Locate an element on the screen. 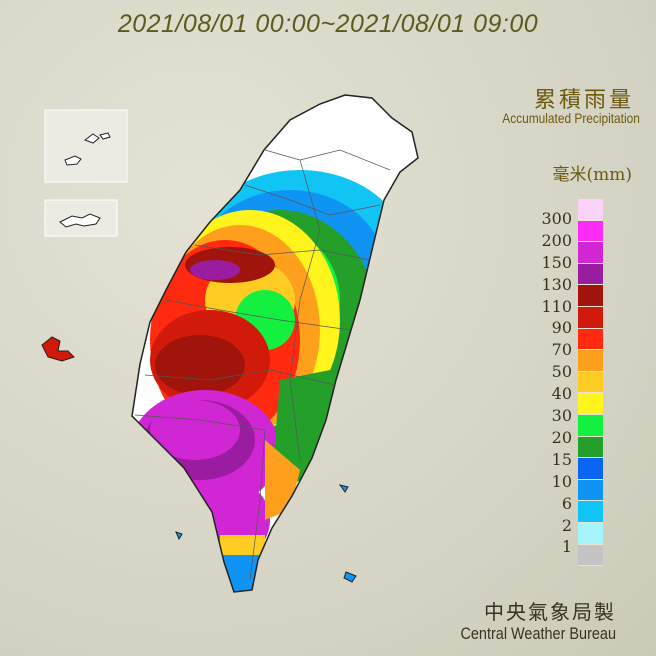 This screenshot has height=656, width=656. legend-label: 1 is located at coordinates (566, 547).